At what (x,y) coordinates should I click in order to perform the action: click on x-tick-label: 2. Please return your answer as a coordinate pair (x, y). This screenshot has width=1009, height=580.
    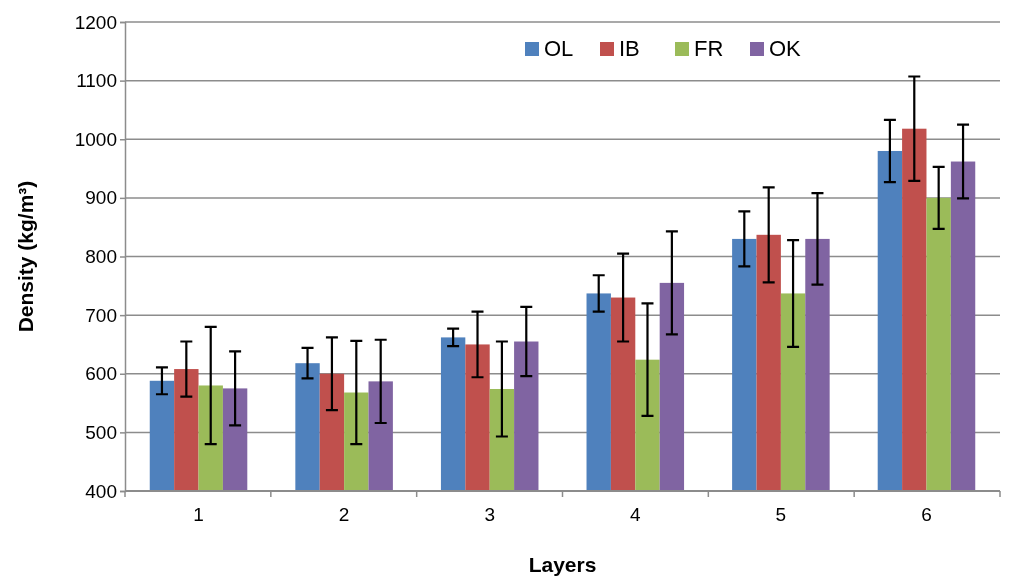
    Looking at the image, I should click on (344, 514).